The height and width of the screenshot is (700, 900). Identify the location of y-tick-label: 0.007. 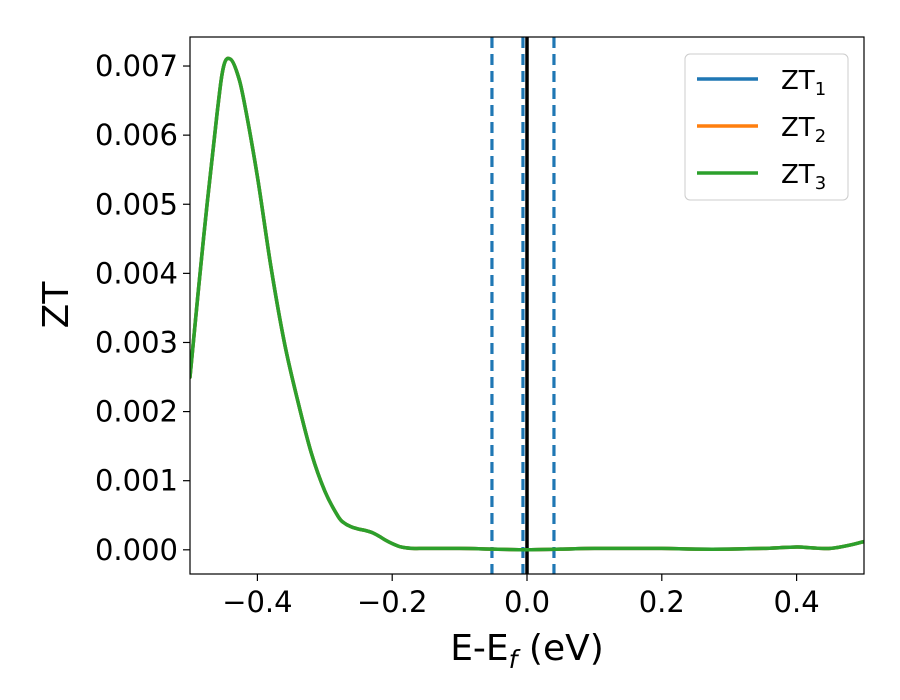
(136, 66).